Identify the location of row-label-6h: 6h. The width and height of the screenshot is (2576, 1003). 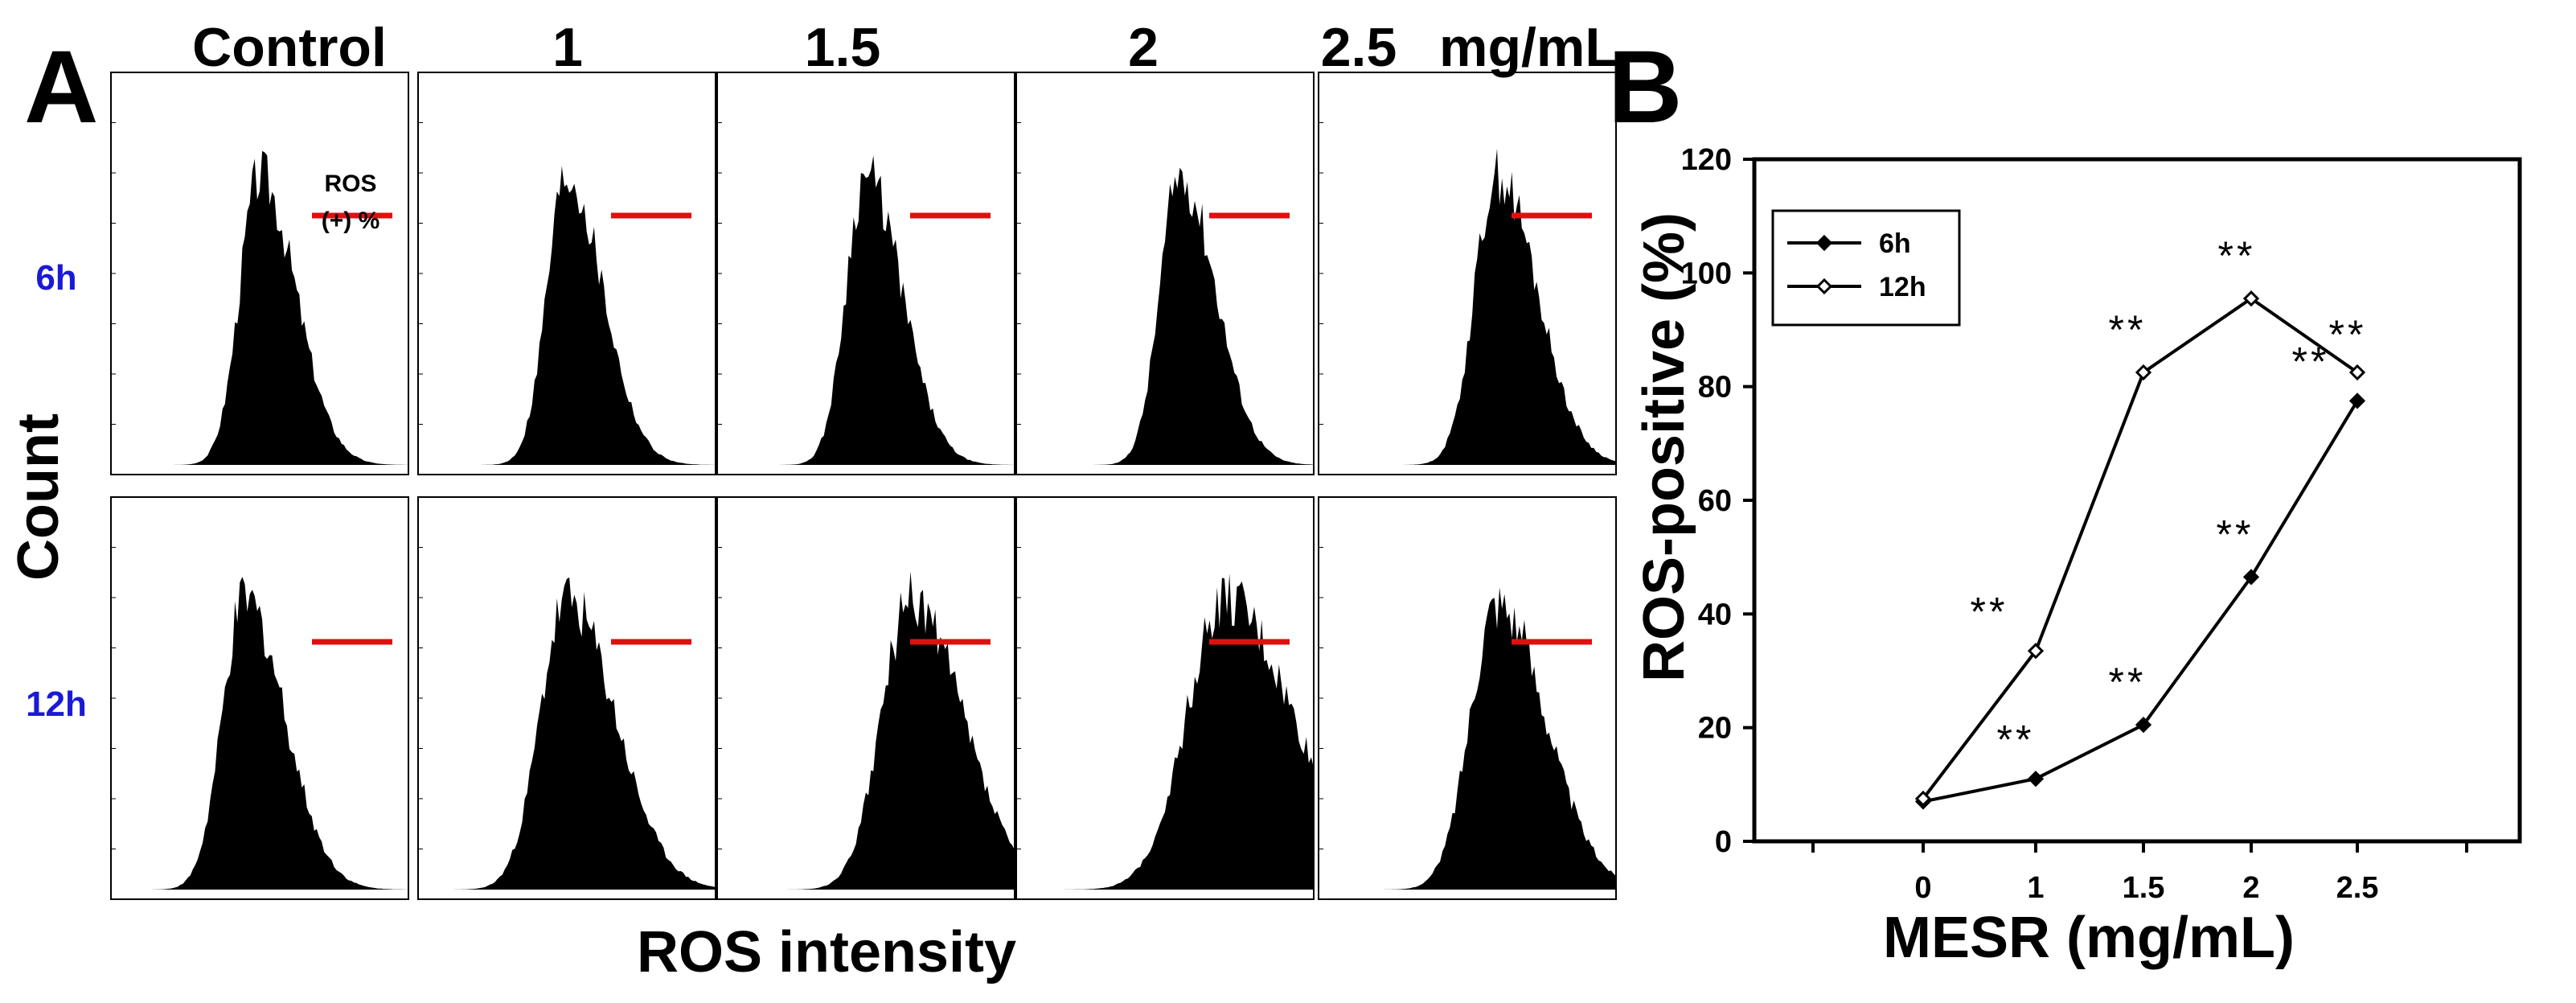
(55, 278).